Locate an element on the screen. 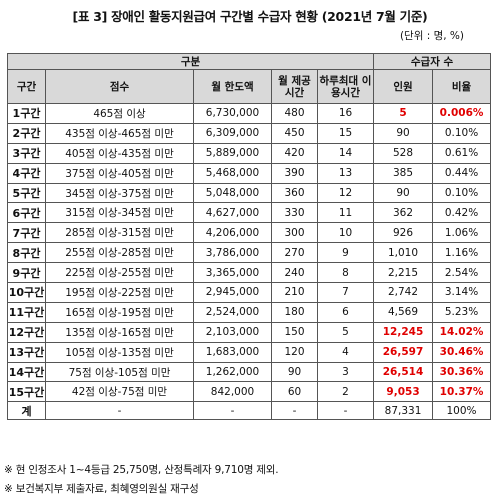 The height and width of the screenshot is (497, 500). cell-score: 225점 이상-255점 미만 is located at coordinates (119, 273).